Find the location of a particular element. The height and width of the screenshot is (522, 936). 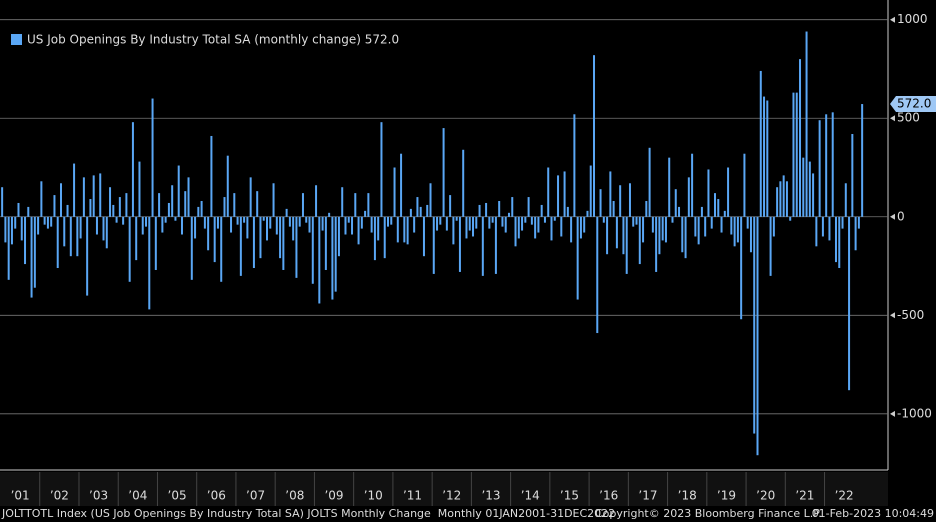

x-tick-label: ’14 is located at coordinates (530, 496).